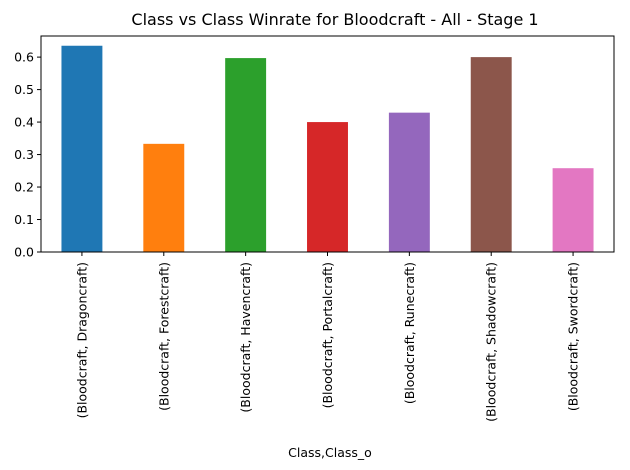 This screenshot has height=470, width=630. I want to click on x-axis-label: Class,Class_o, so click(330, 452).